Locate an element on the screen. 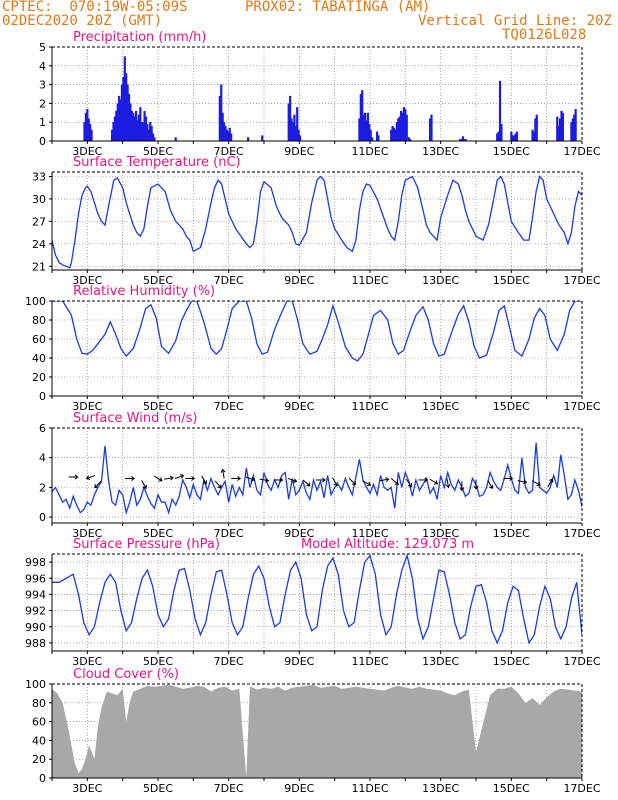 This screenshot has height=800, width=618. x-tick-label: 17DEC is located at coordinates (581, 661).